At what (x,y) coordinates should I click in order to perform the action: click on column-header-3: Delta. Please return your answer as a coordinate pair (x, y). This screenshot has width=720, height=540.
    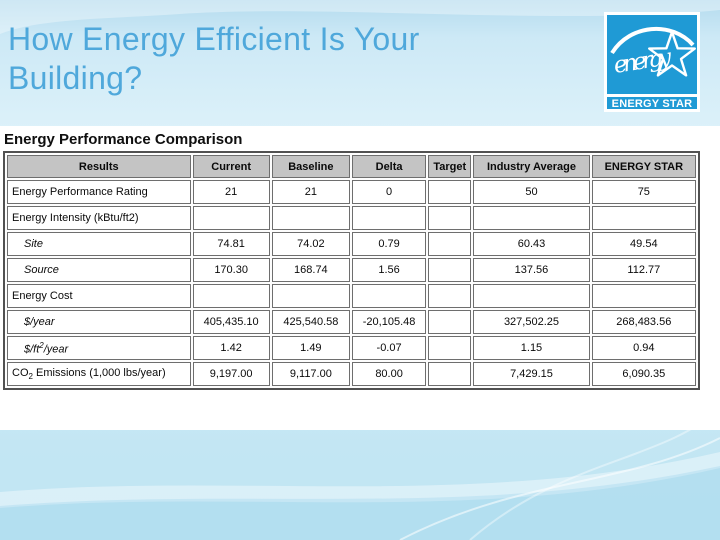
    Looking at the image, I should click on (389, 166).